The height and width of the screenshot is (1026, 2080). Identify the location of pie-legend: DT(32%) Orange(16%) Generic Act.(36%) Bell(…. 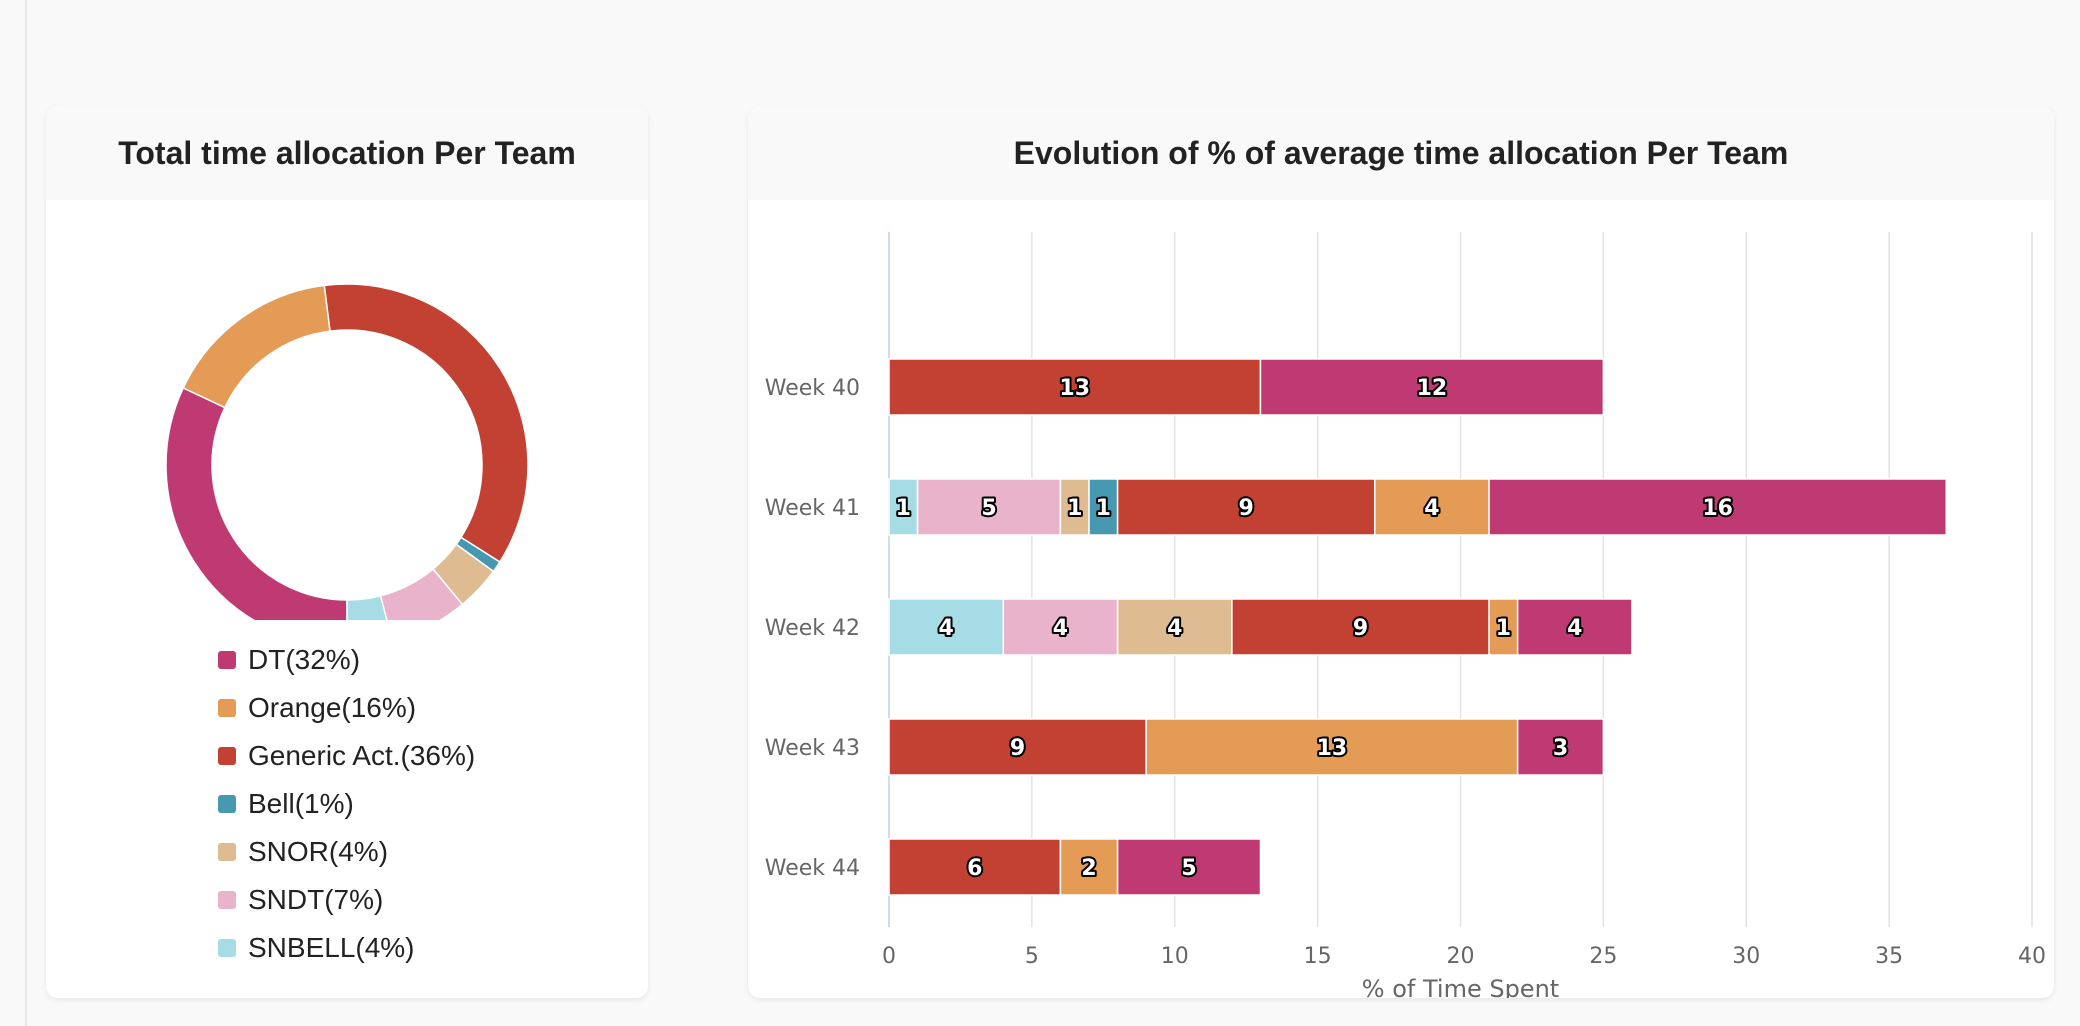
(346, 804).